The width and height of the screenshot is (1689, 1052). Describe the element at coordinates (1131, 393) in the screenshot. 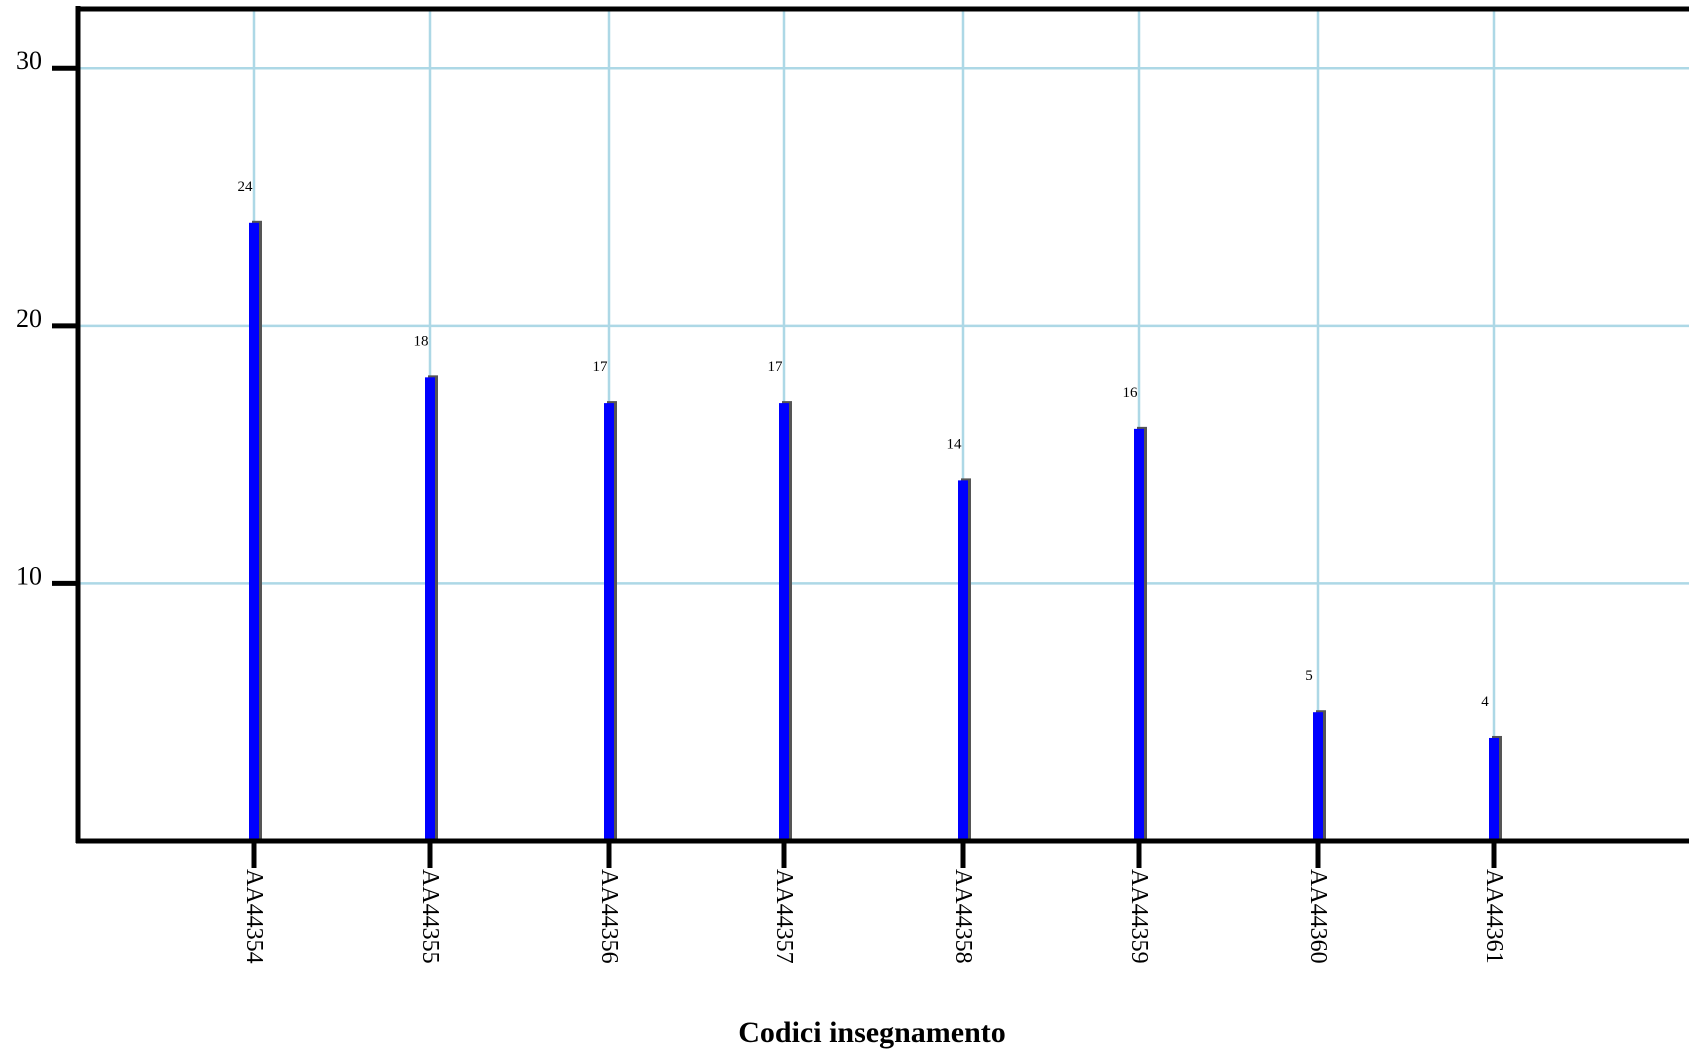

I see `data-label: 16` at that location.